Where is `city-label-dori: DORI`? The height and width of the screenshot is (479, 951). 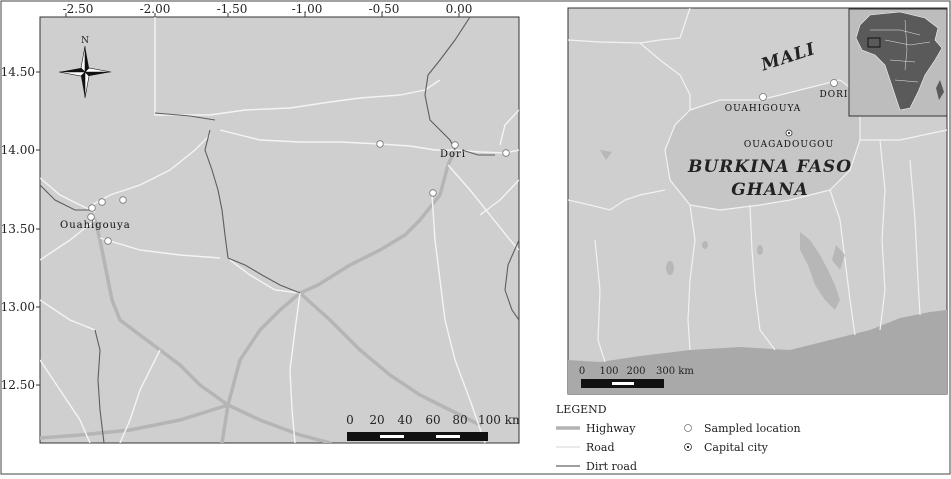
city-label-dori: DORI is located at coordinates (834, 95).